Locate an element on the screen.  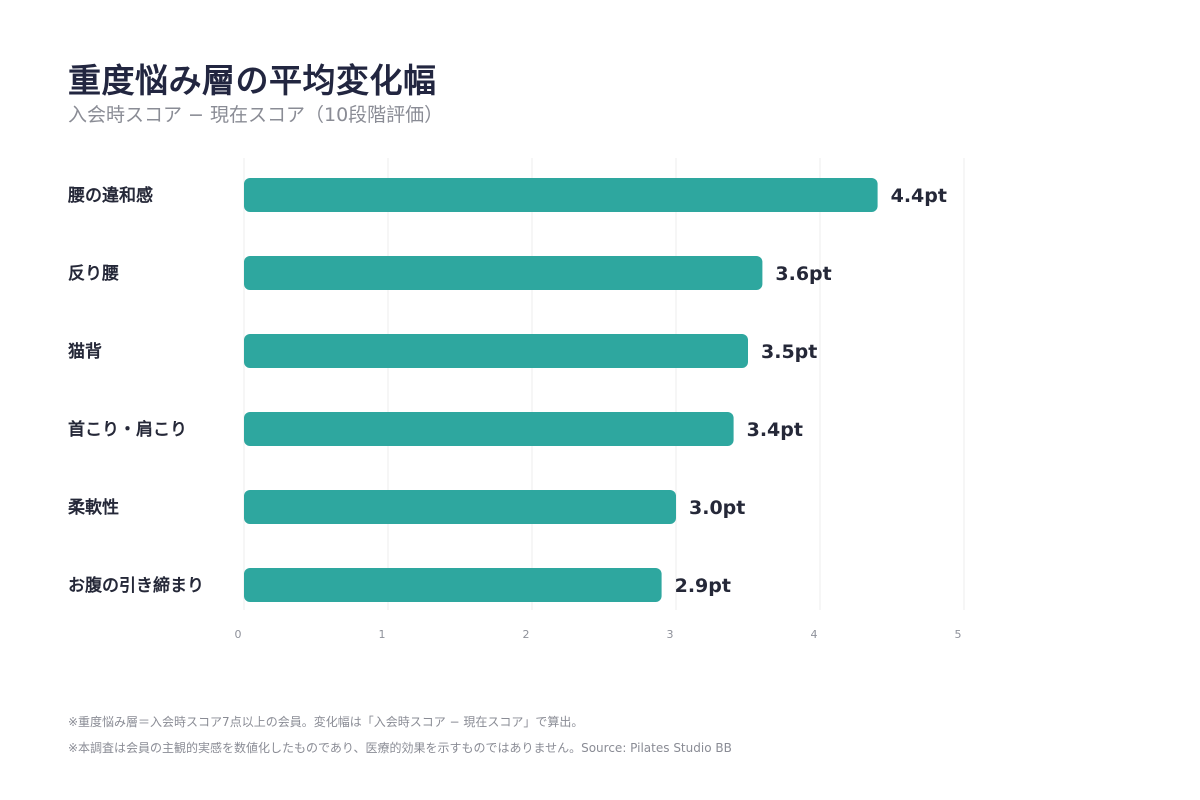
x-tick-label: 4 is located at coordinates (814, 634).